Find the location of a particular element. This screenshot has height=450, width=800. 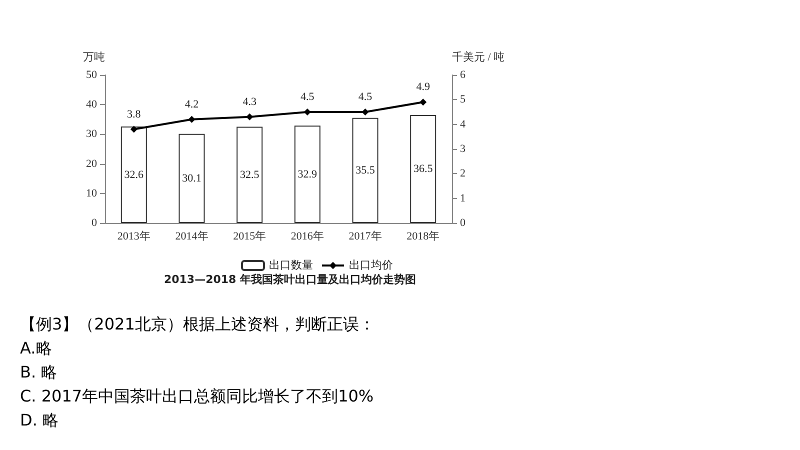

data-label: 30.1 is located at coordinates (192, 178).